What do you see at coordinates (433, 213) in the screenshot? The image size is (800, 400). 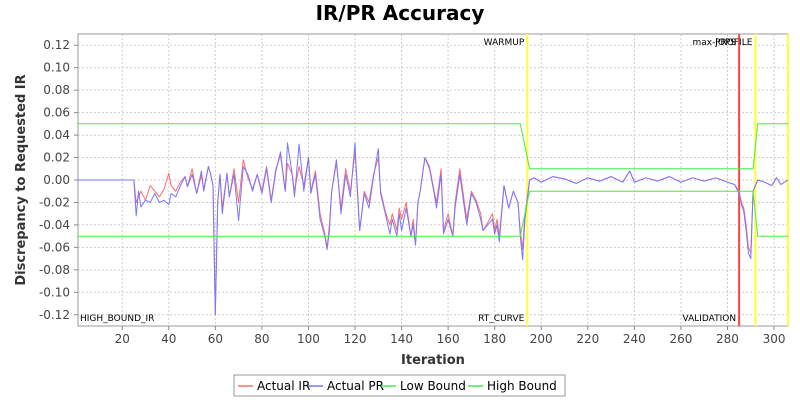 I see `series-line-low-bound` at bounding box center [433, 213].